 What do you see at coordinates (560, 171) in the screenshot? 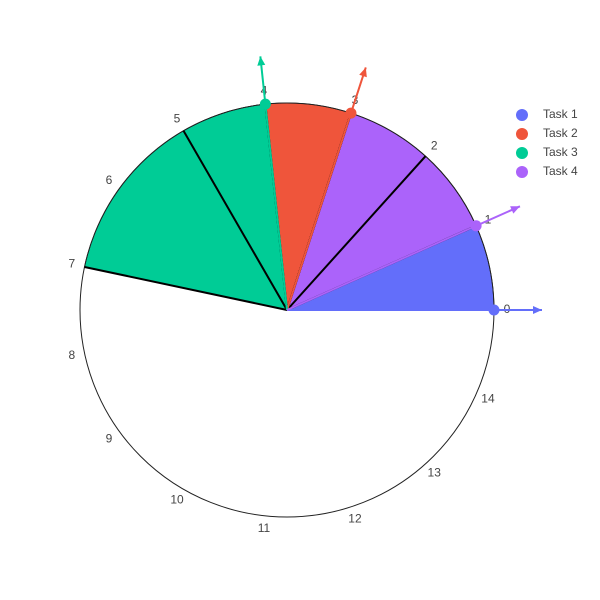
I see `legend-label: Task 4` at bounding box center [560, 171].